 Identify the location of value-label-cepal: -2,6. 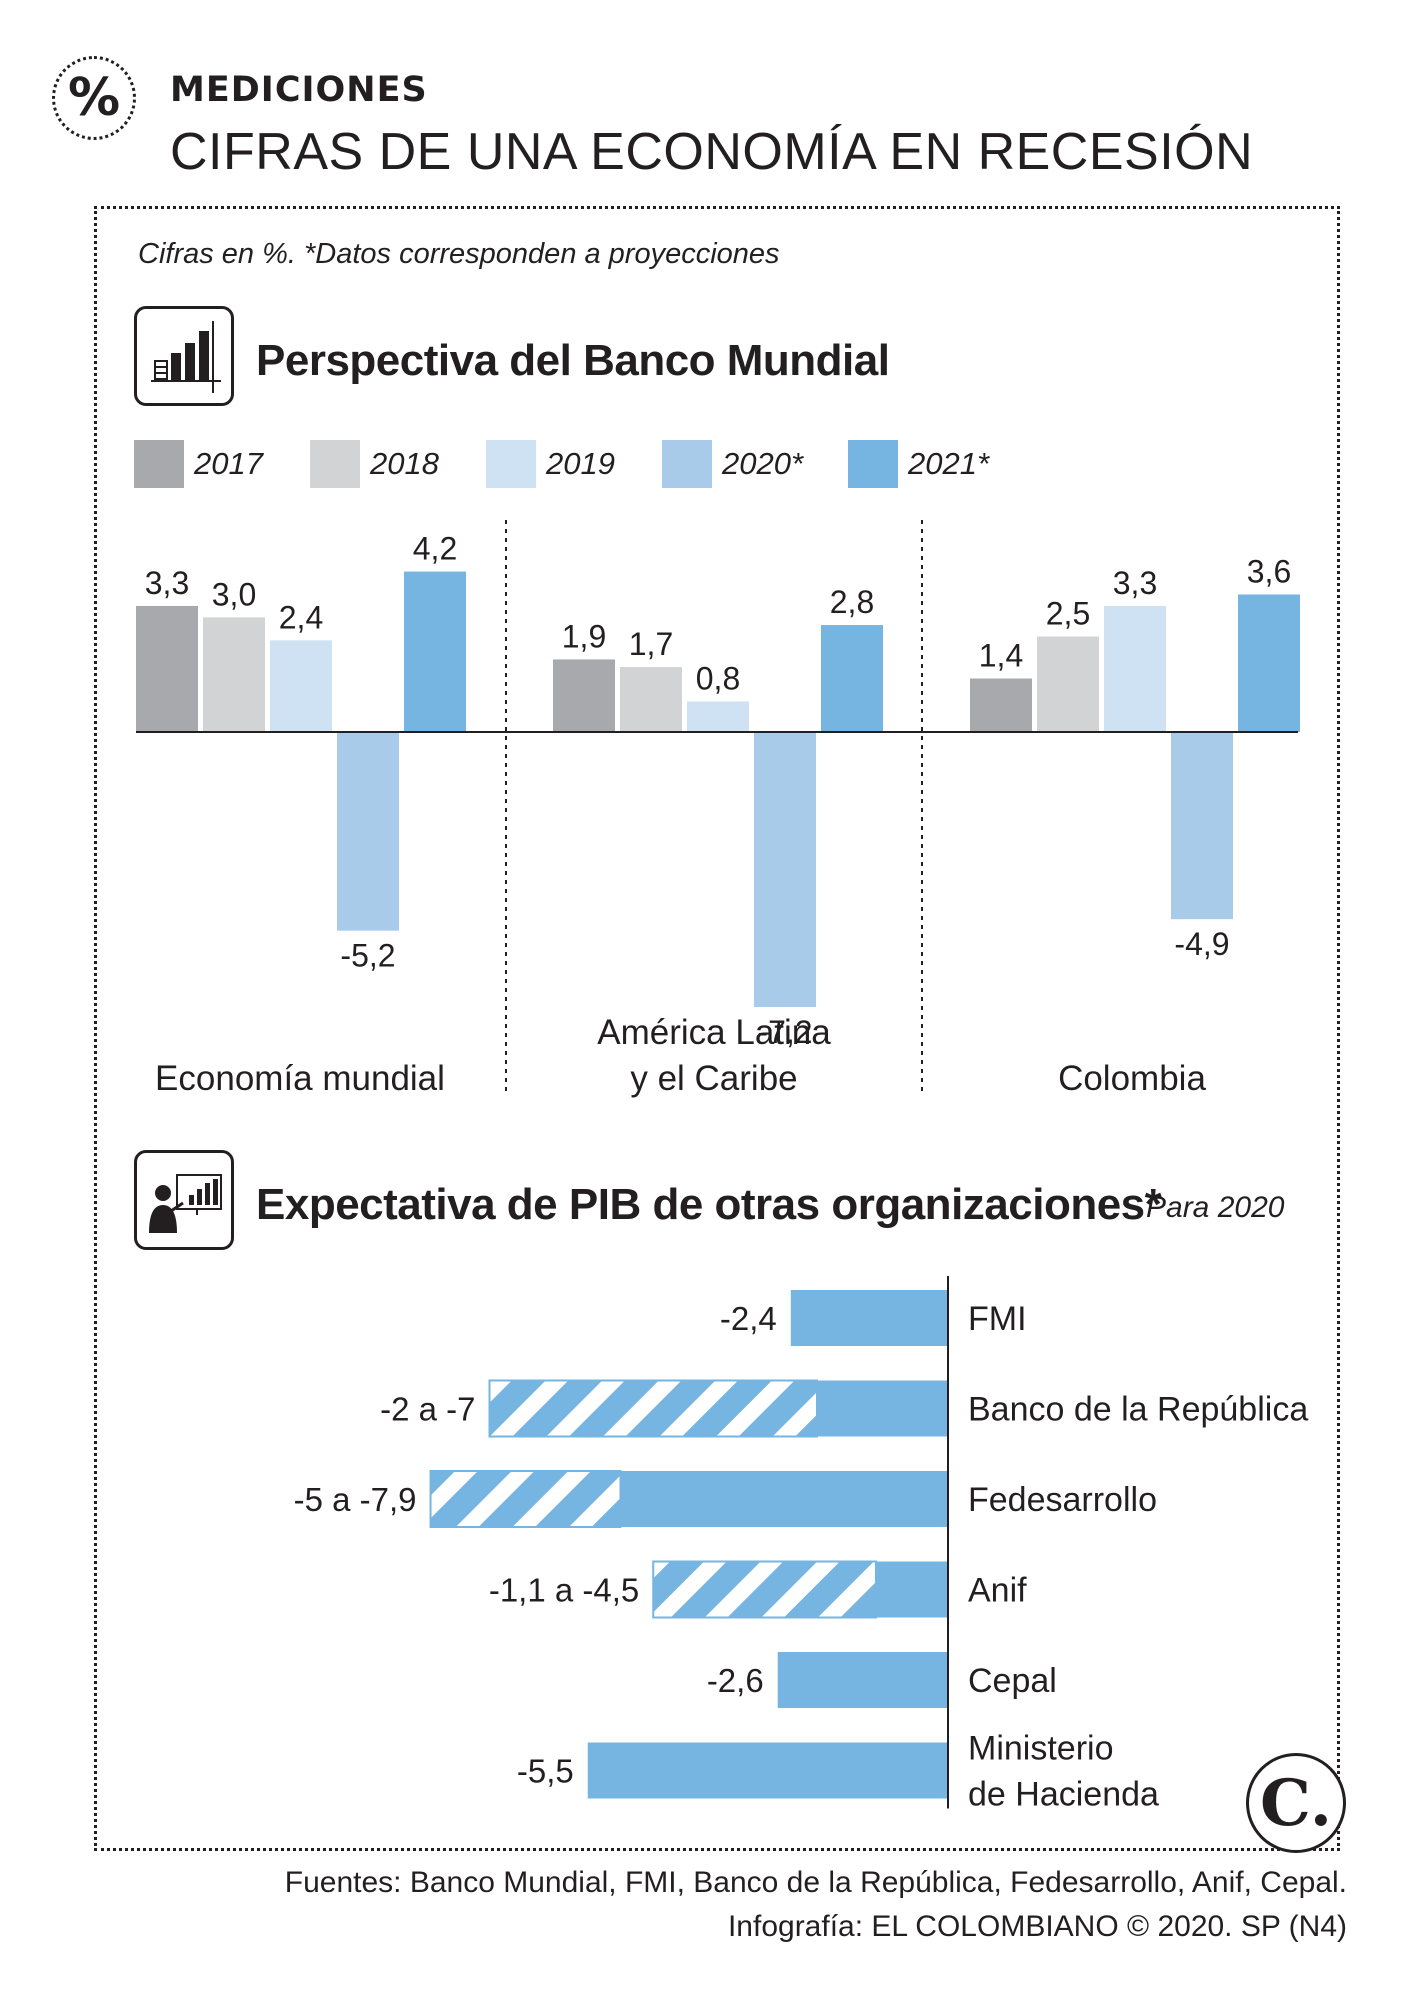
(735, 1680).